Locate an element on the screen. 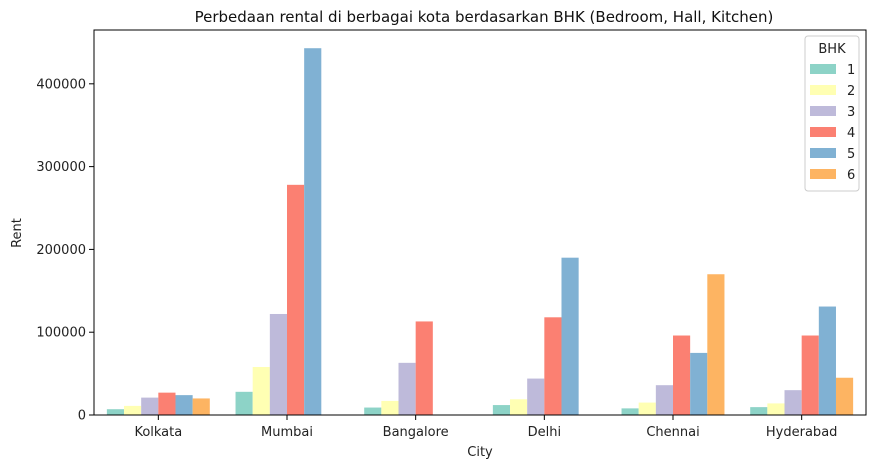 This screenshot has height=468, width=877. legend-label-bhk-2: 2 is located at coordinates (851, 91).